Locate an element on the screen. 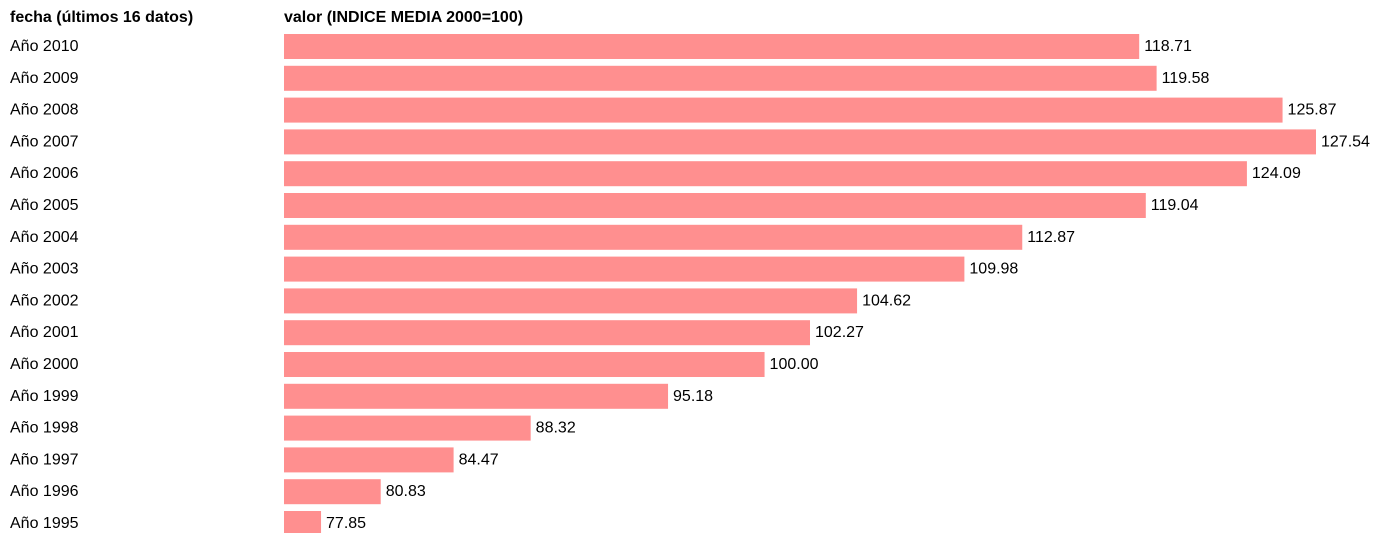 The height and width of the screenshot is (533, 1393). value-label: 124.09 is located at coordinates (1276, 173).